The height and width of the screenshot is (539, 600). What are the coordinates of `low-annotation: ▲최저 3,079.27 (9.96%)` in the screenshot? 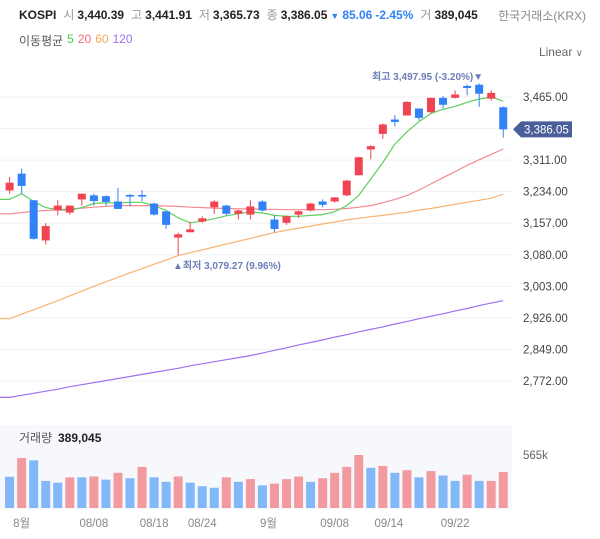 It's located at (227, 265).